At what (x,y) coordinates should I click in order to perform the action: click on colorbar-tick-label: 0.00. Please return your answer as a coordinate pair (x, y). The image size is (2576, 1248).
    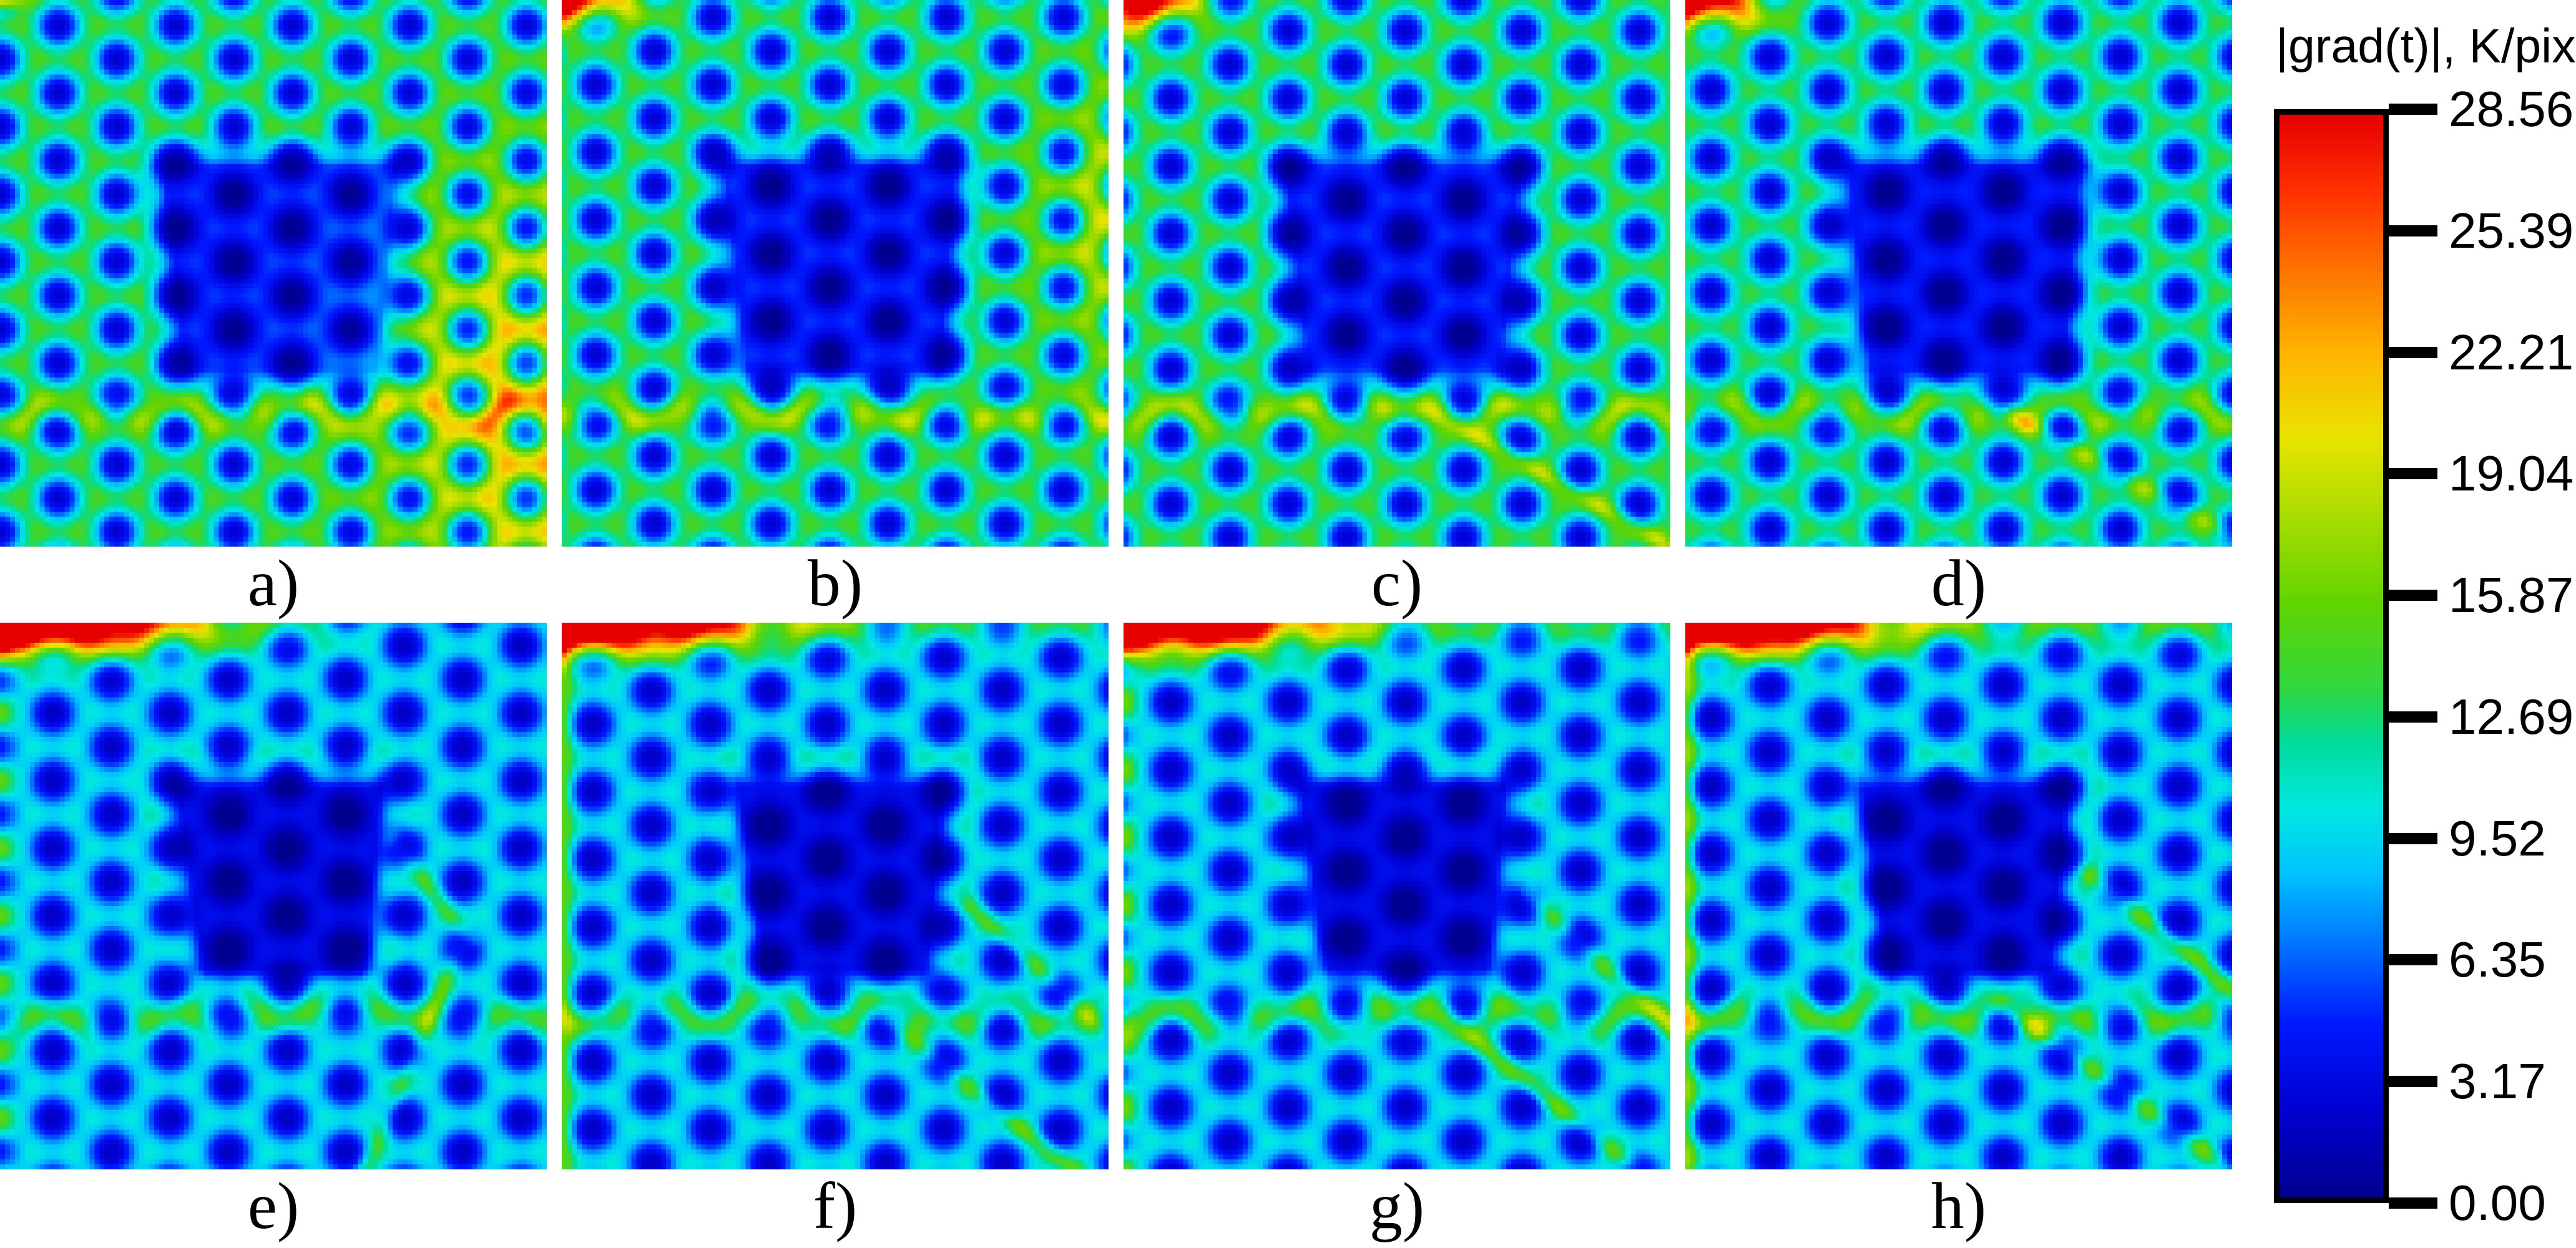
    Looking at the image, I should click on (2497, 1203).